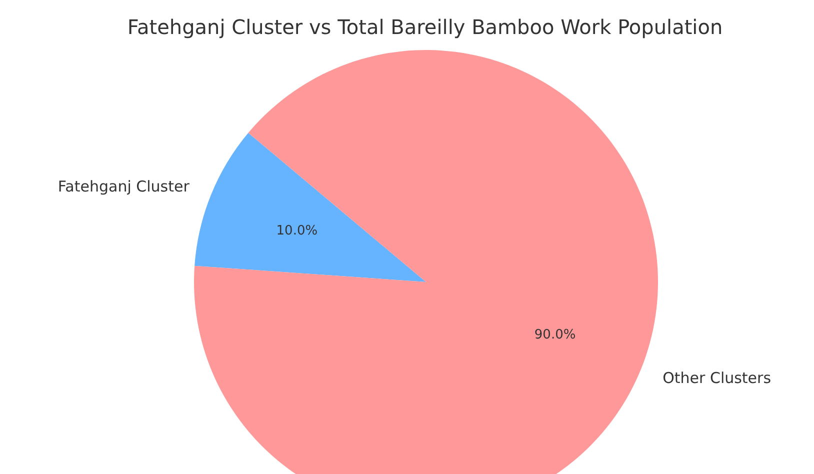 This screenshot has height=474, width=814. I want to click on data-label: 90.0%, so click(555, 335).